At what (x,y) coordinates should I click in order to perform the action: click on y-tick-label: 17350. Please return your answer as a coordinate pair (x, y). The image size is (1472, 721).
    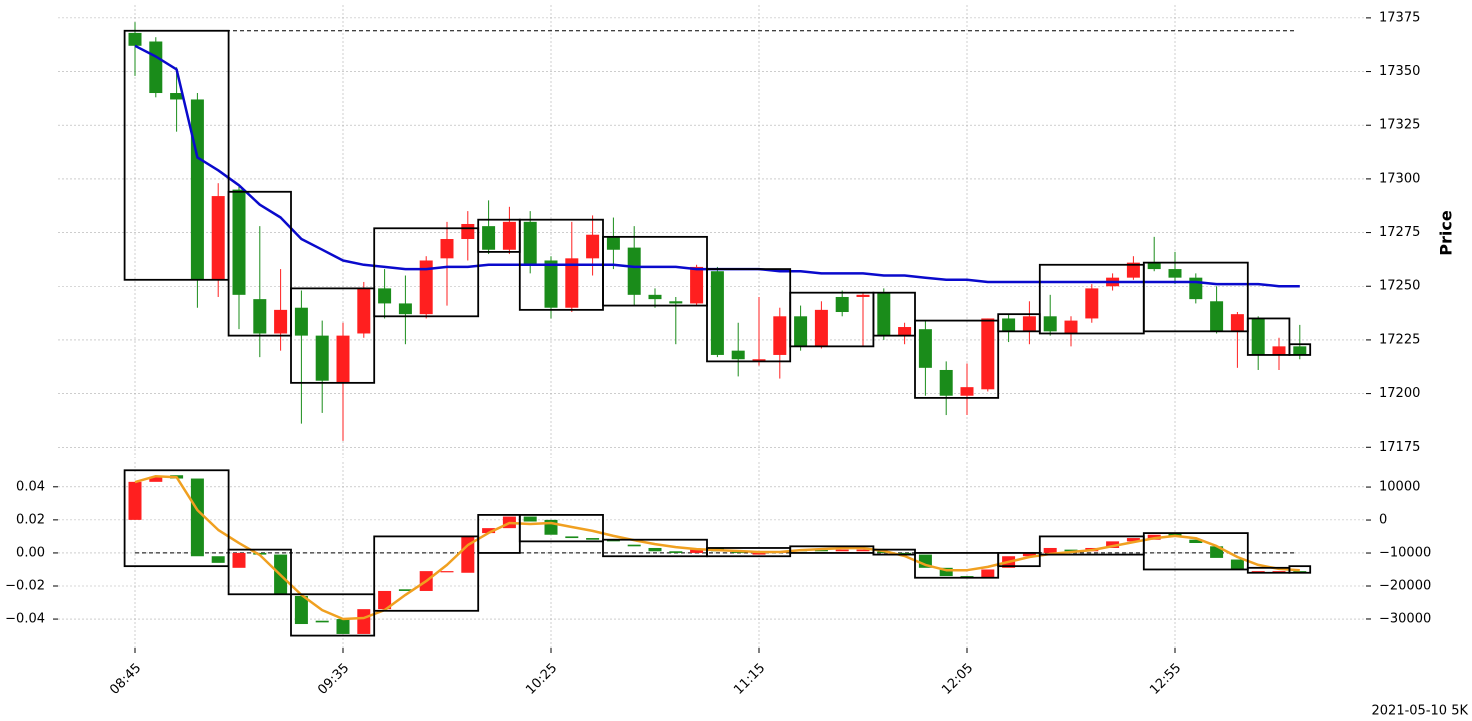
    Looking at the image, I should click on (1399, 71).